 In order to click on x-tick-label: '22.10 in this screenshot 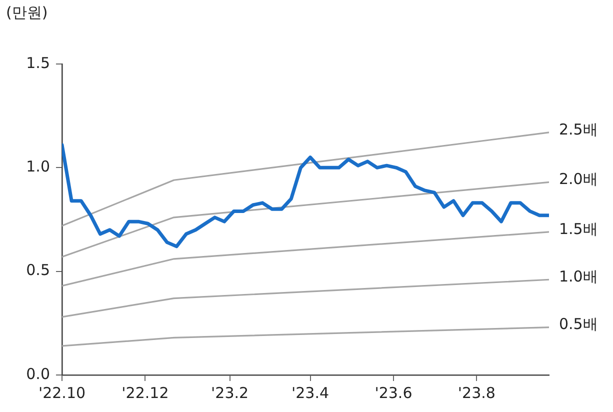, I will do `click(62, 393)`.